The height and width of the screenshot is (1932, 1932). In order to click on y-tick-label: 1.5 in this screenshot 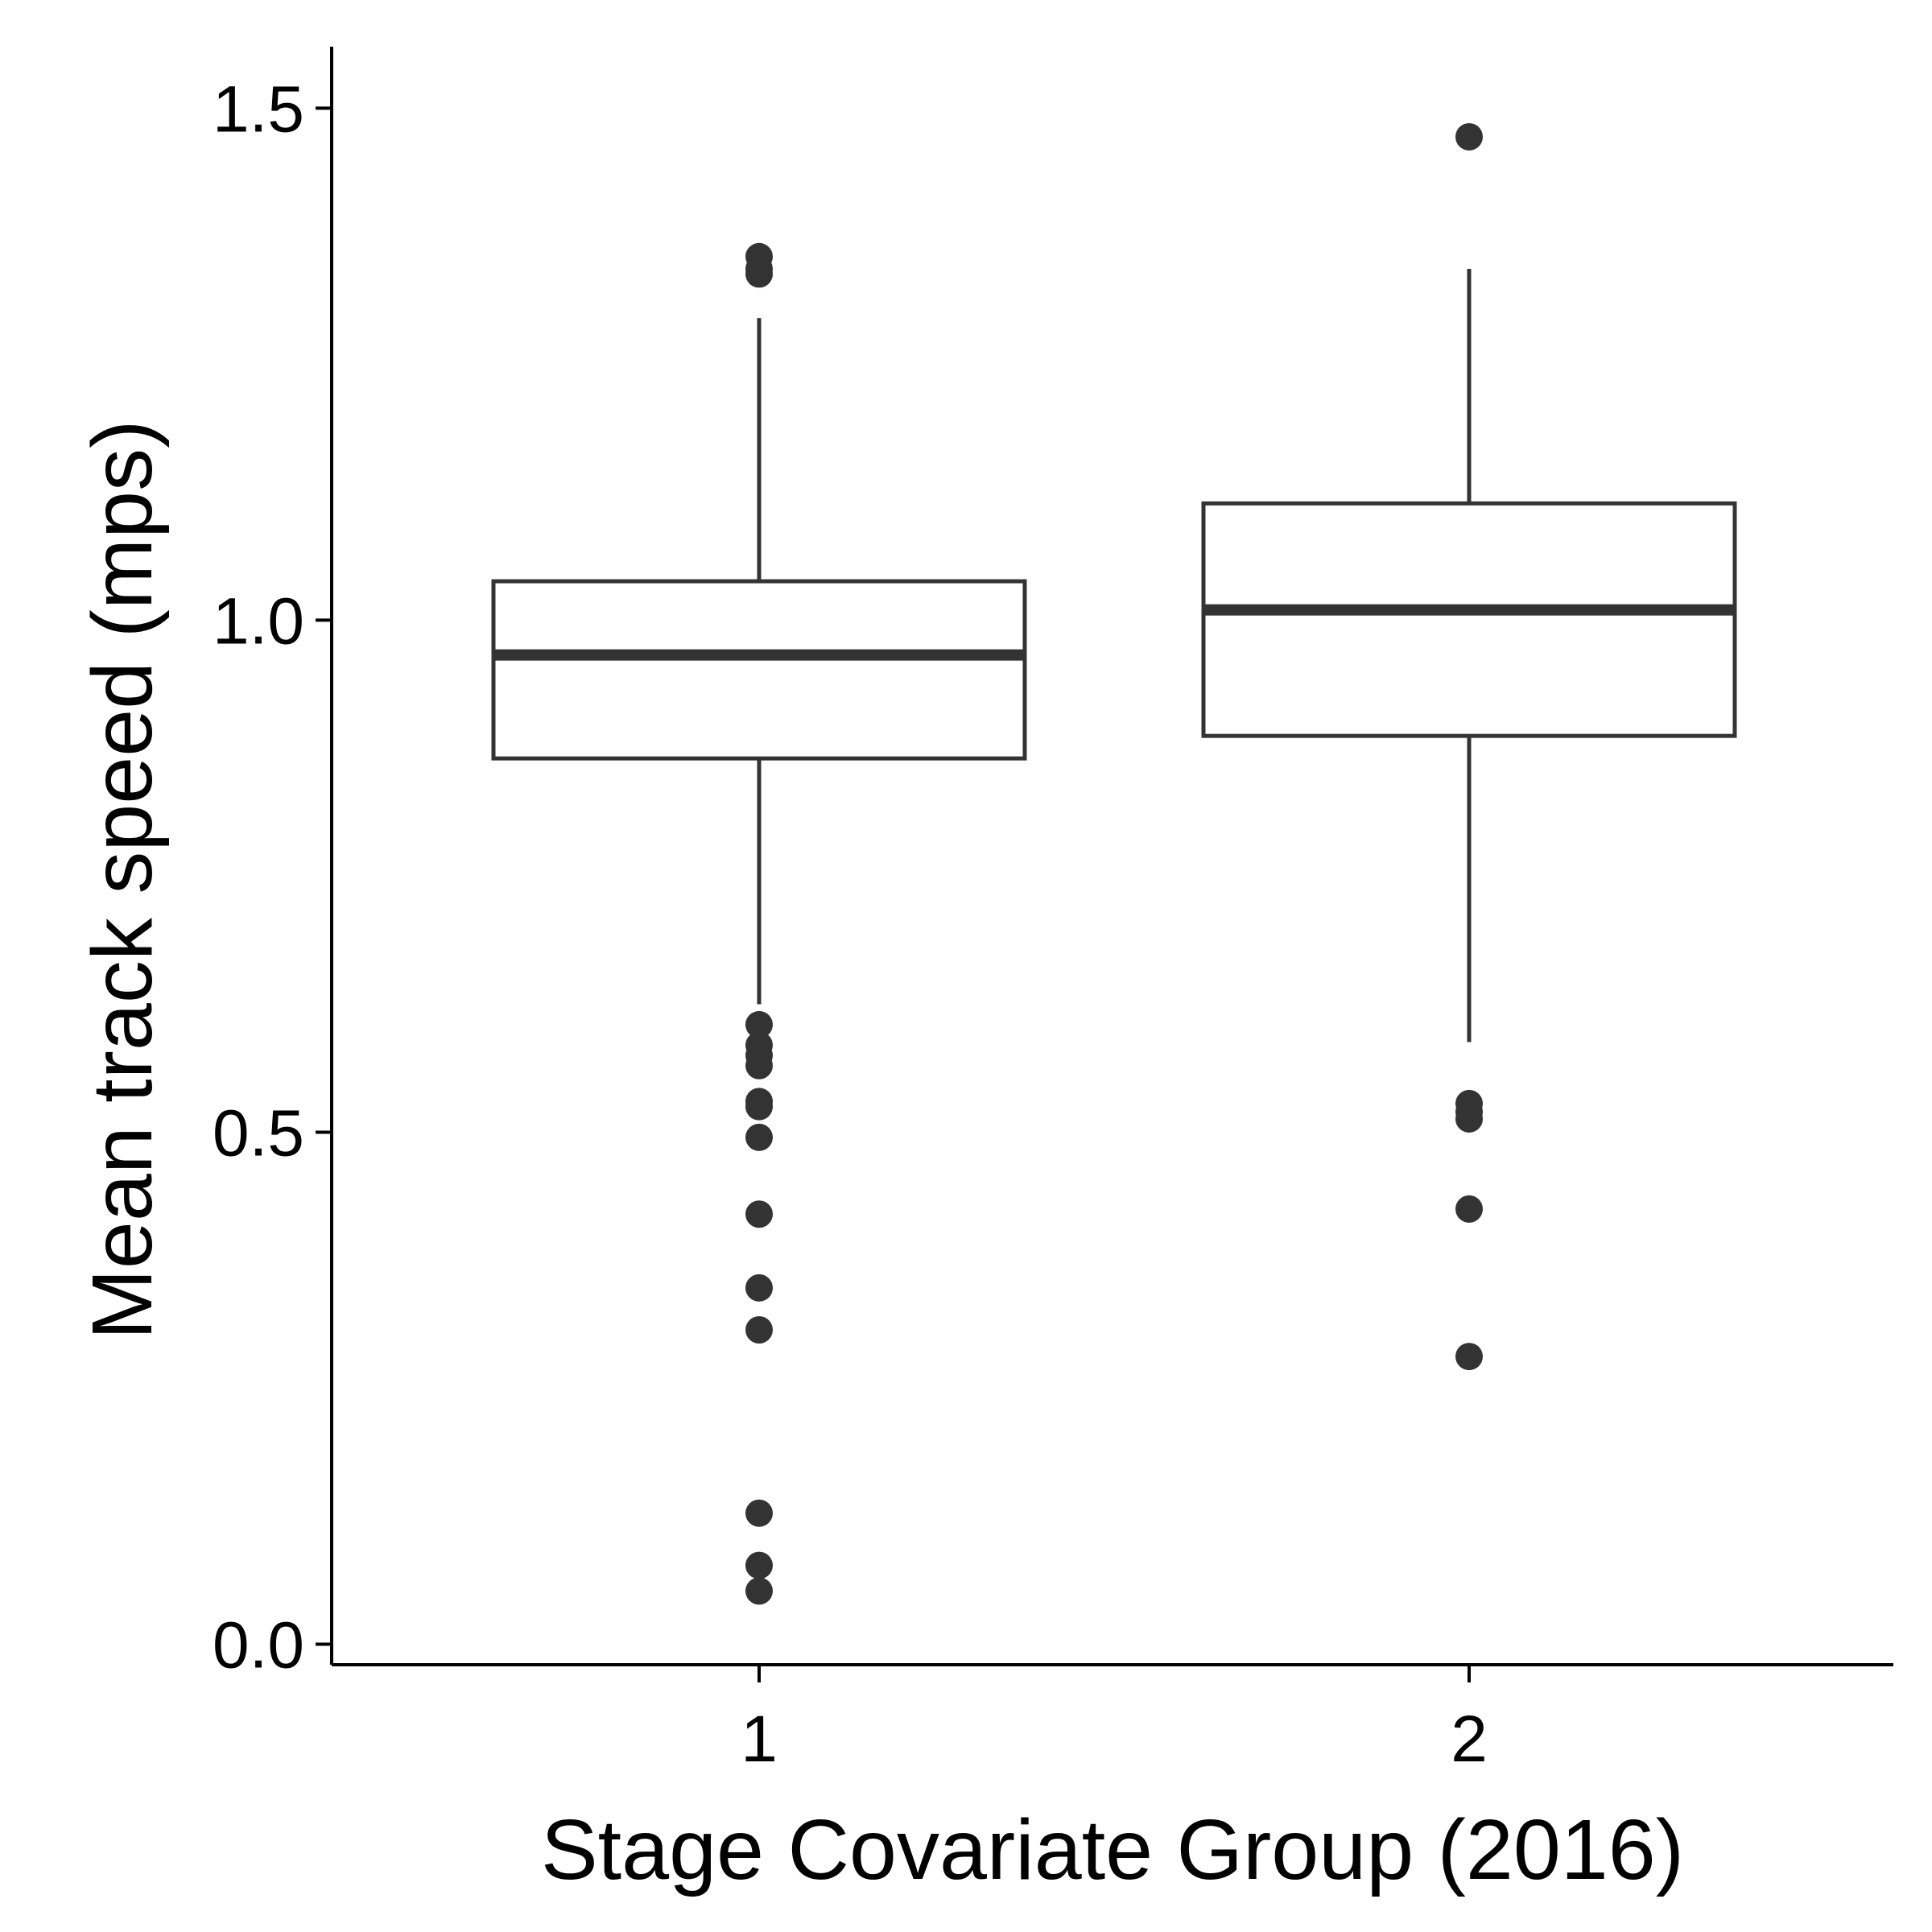, I will do `click(258, 109)`.